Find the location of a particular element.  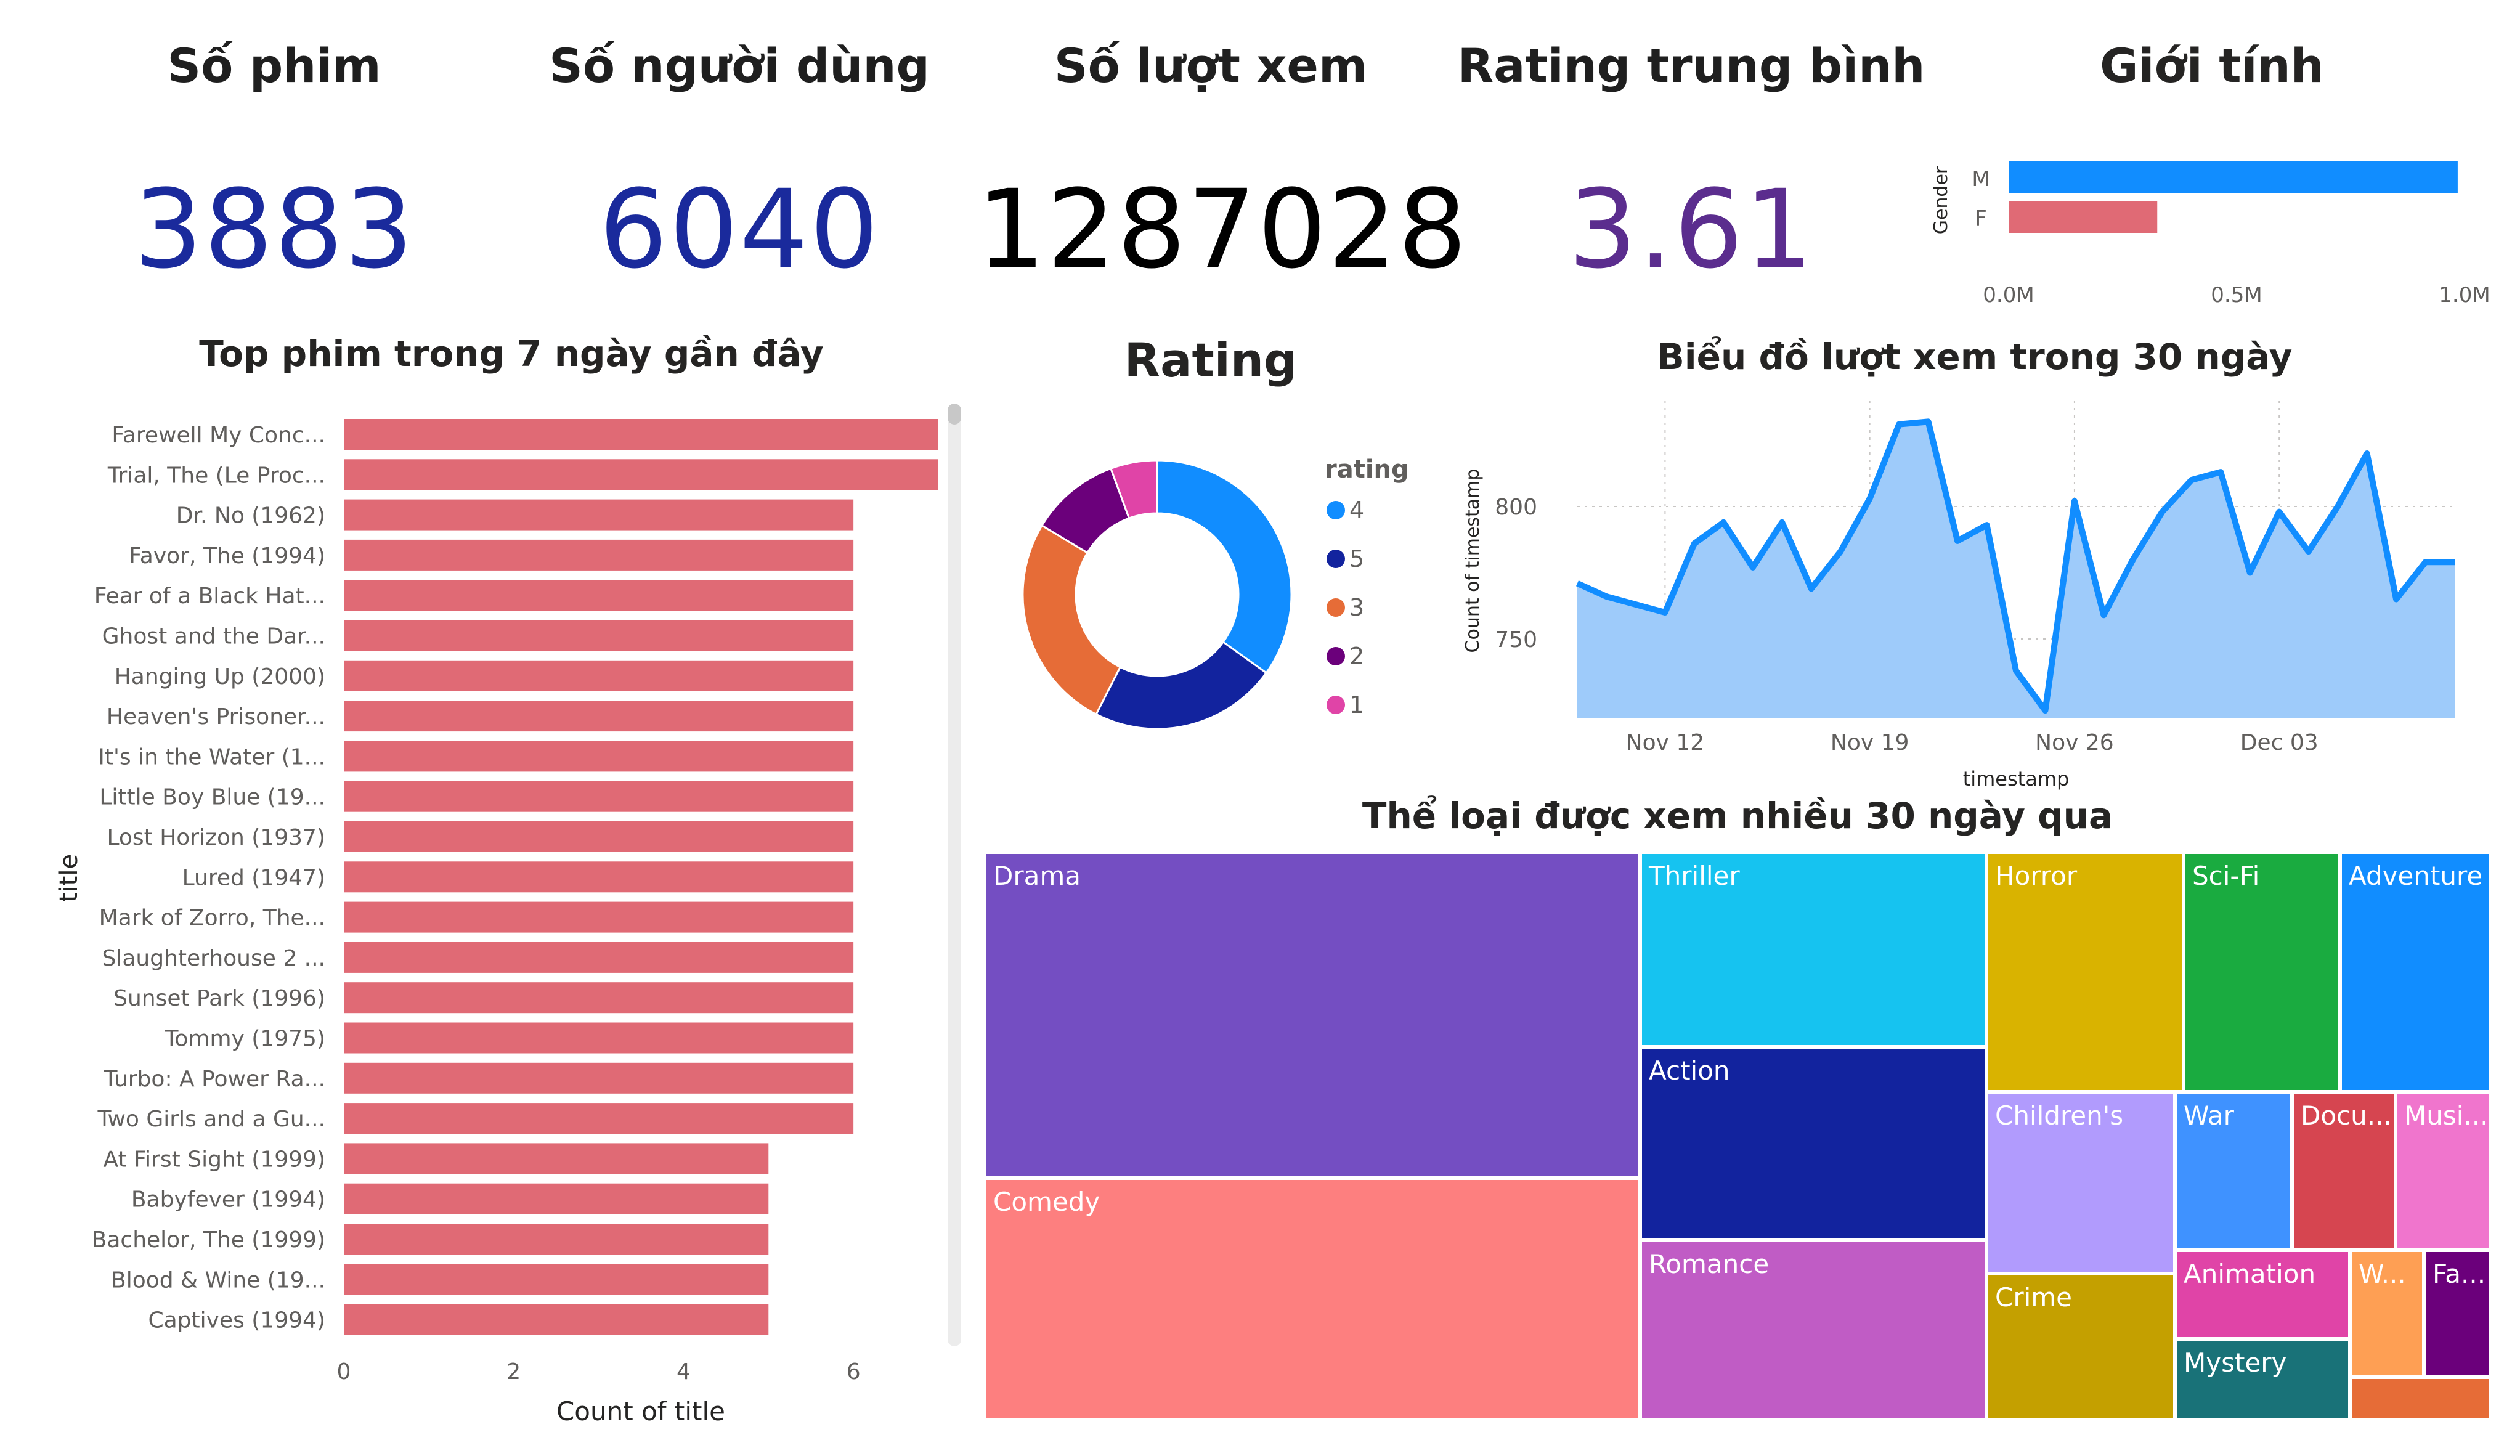

kpi-rating-value: 3.61 is located at coordinates (1691, 229).